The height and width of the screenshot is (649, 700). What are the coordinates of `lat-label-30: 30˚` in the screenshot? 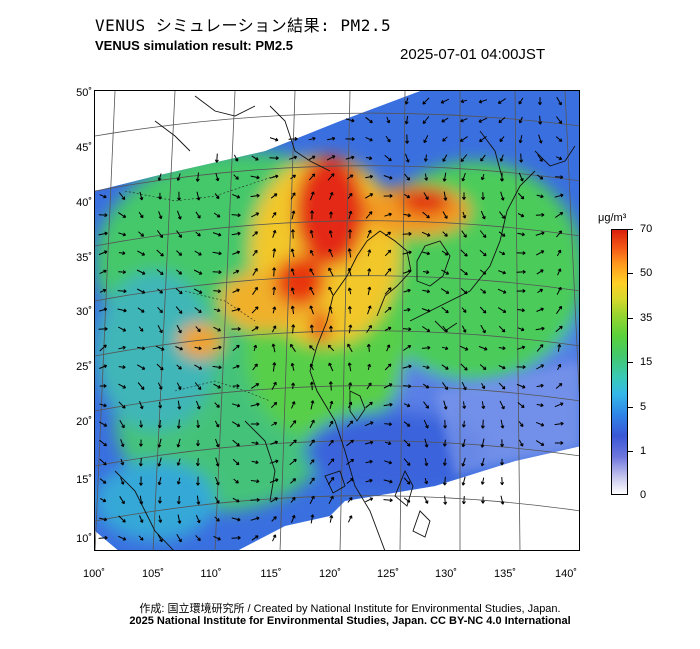 It's located at (84, 312).